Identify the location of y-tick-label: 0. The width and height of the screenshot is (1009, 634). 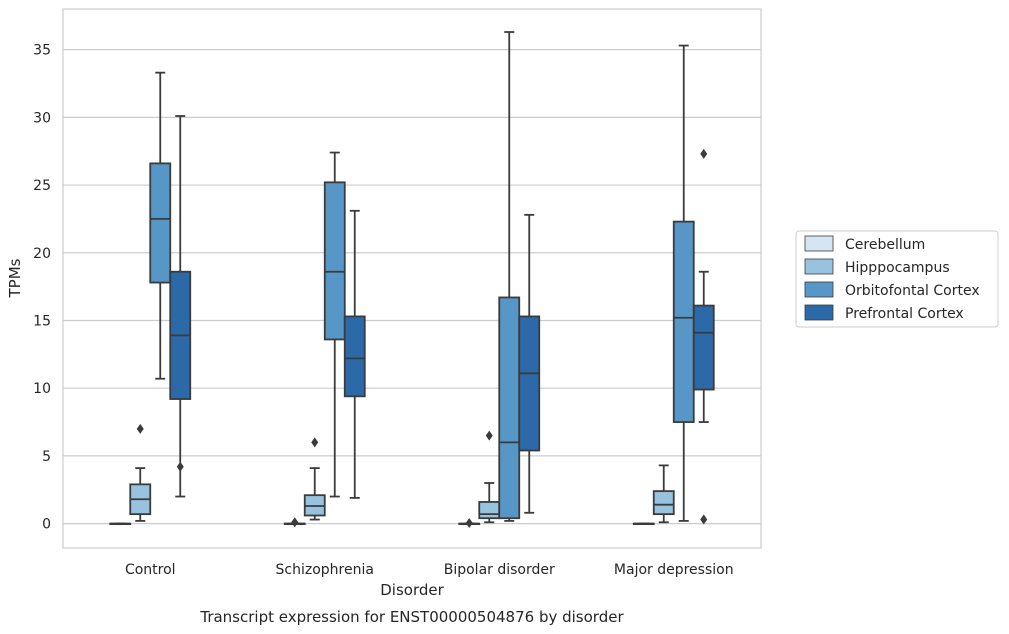
(46, 525).